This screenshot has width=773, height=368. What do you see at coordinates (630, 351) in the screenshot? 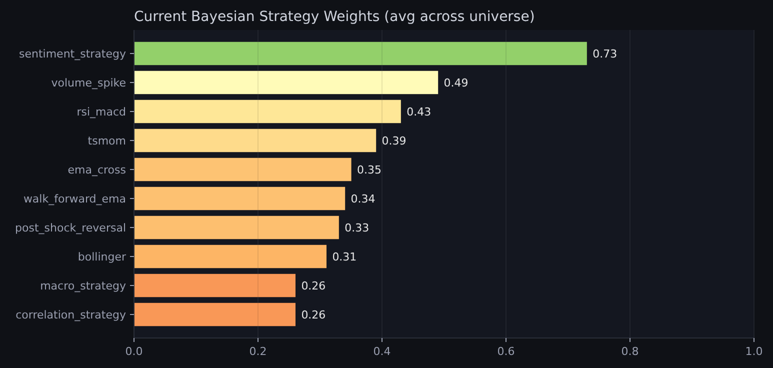
I see `x-tick-label: 0.8` at bounding box center [630, 351].